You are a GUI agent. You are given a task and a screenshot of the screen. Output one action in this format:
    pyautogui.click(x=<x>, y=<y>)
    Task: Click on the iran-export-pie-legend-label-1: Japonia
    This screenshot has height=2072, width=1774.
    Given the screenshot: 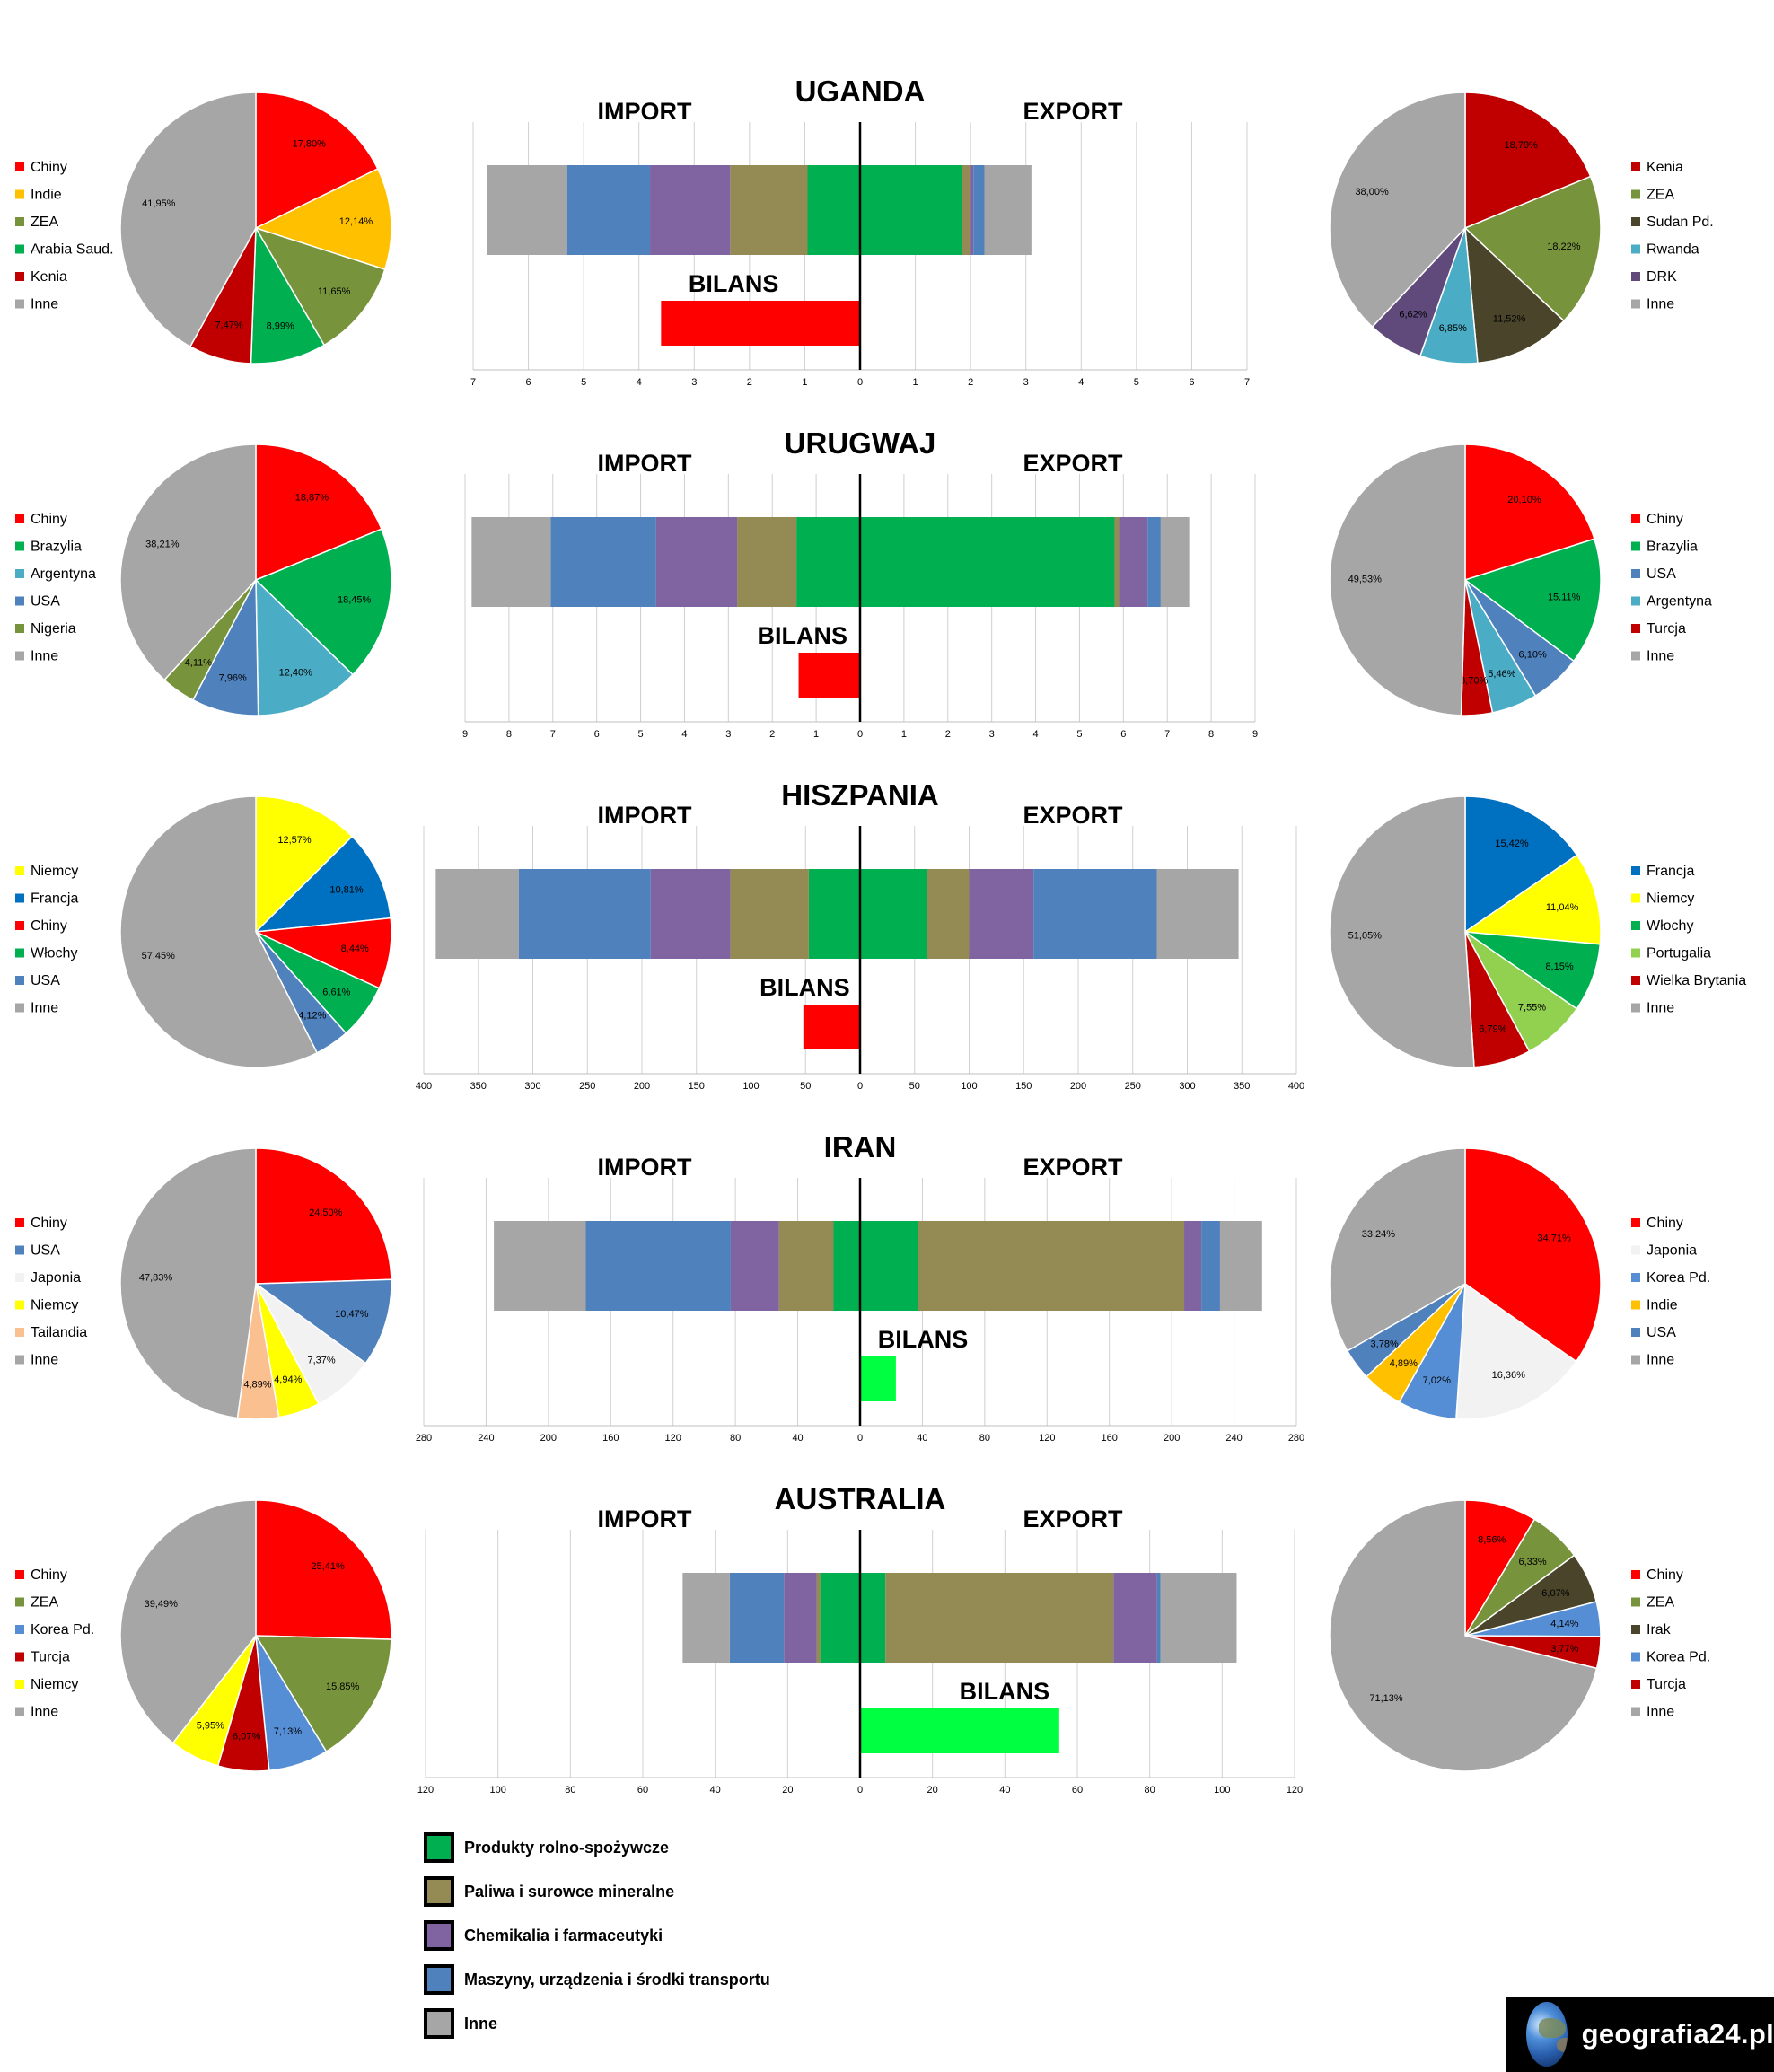 What is the action you would take?
    pyautogui.click(x=1672, y=1251)
    